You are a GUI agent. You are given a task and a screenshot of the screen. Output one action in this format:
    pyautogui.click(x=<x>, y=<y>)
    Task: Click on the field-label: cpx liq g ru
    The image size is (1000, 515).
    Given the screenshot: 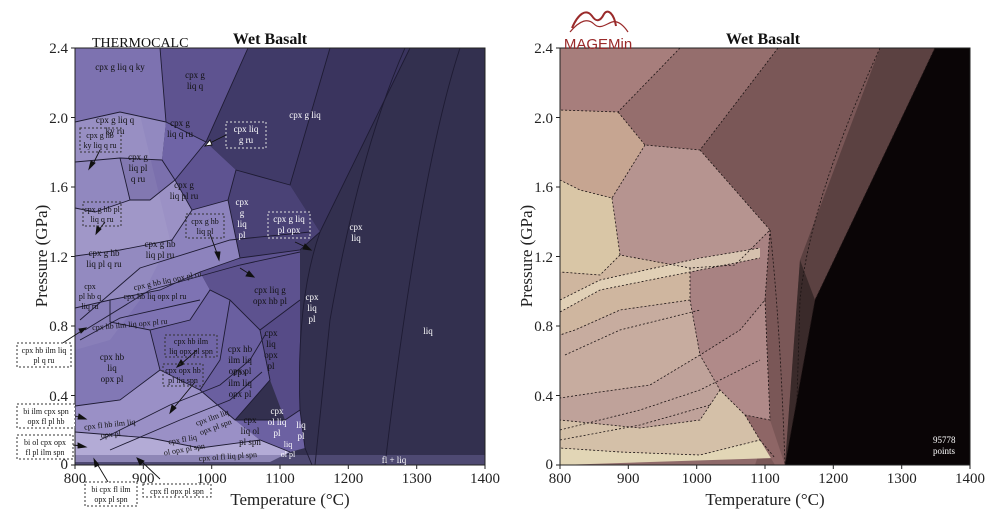 What is the action you would take?
    pyautogui.click(x=246, y=134)
    